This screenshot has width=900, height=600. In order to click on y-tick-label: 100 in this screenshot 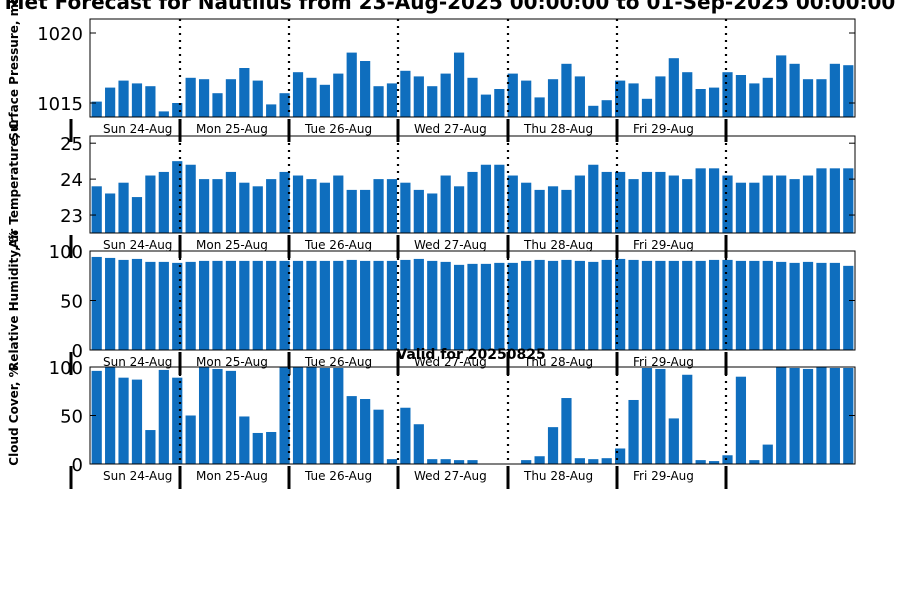, I will do `click(66, 252)`.